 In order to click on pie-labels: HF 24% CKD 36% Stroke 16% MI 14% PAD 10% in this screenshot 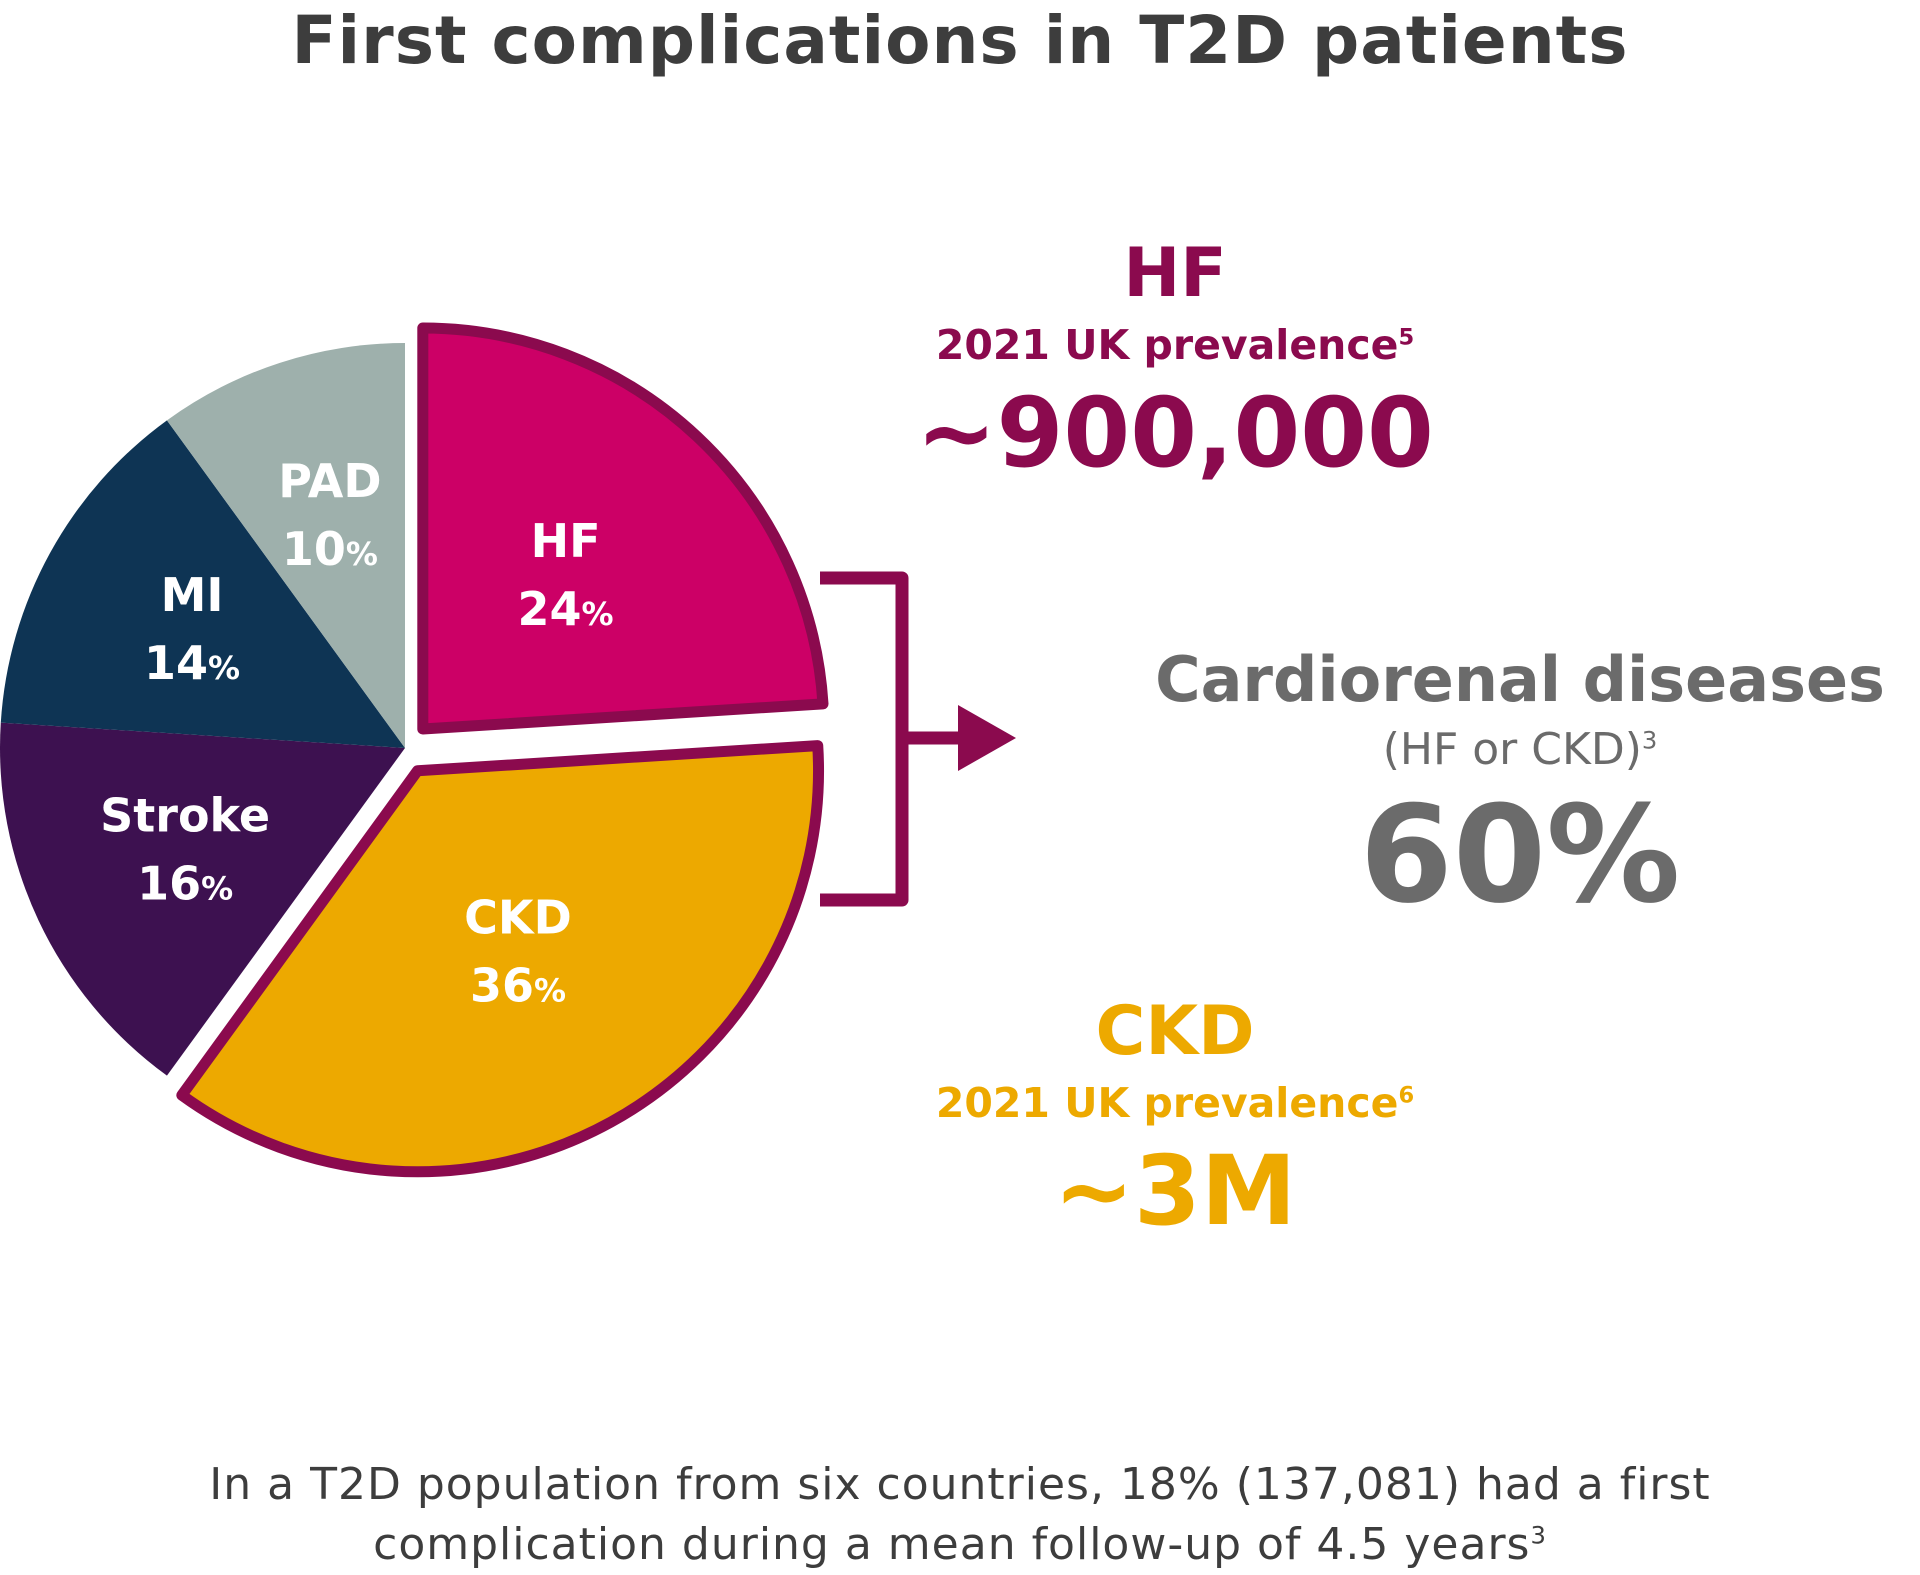, I will do `click(356, 733)`.